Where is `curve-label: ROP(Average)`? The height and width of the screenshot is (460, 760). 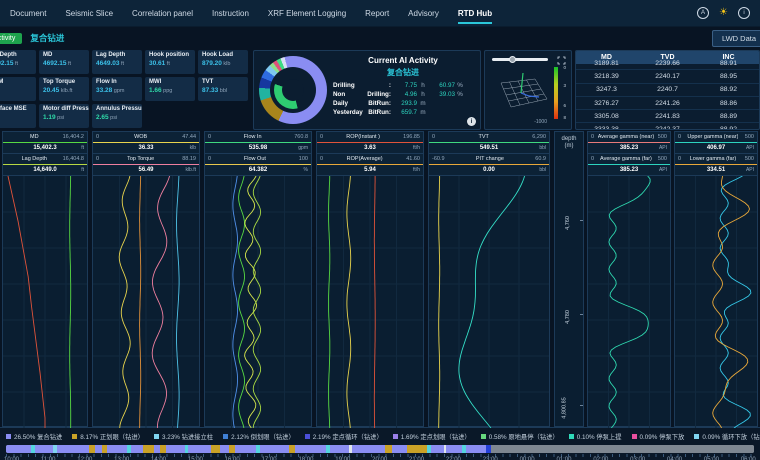 curve-label: ROP(Average) is located at coordinates (364, 159).